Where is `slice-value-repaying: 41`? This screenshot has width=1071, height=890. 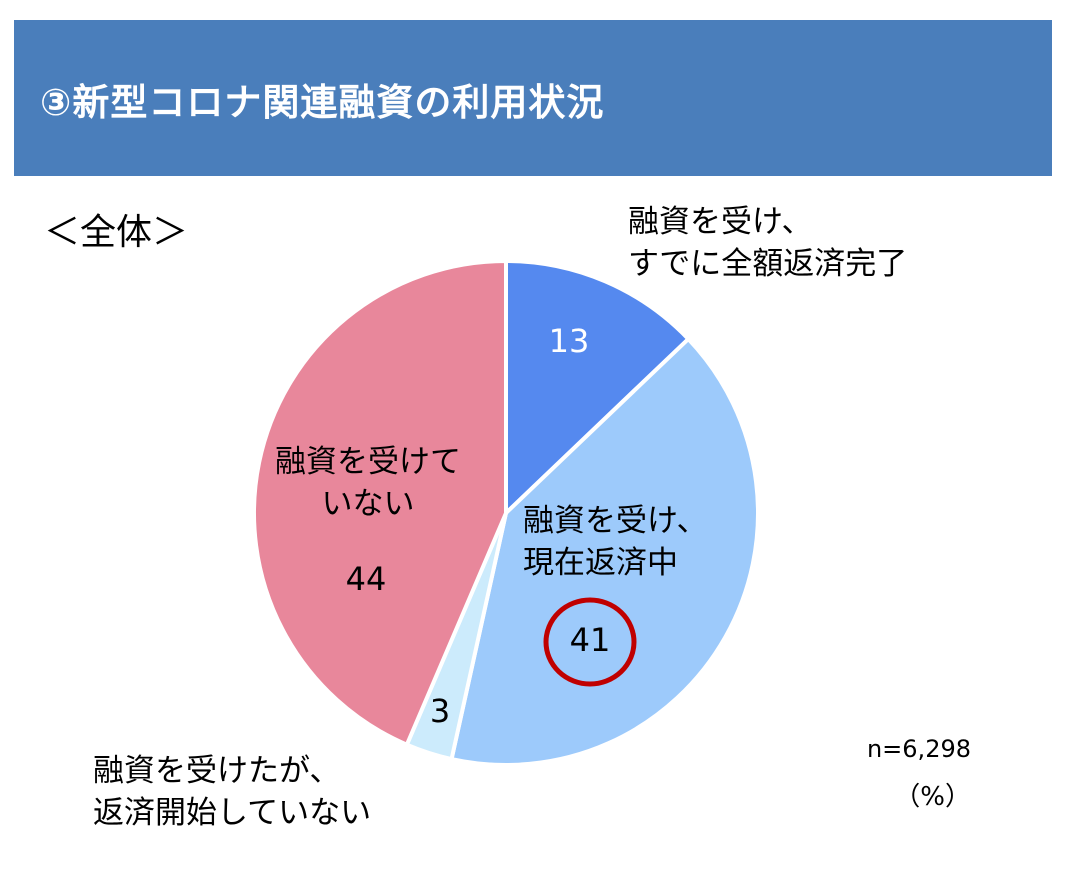
slice-value-repaying: 41 is located at coordinates (590, 640).